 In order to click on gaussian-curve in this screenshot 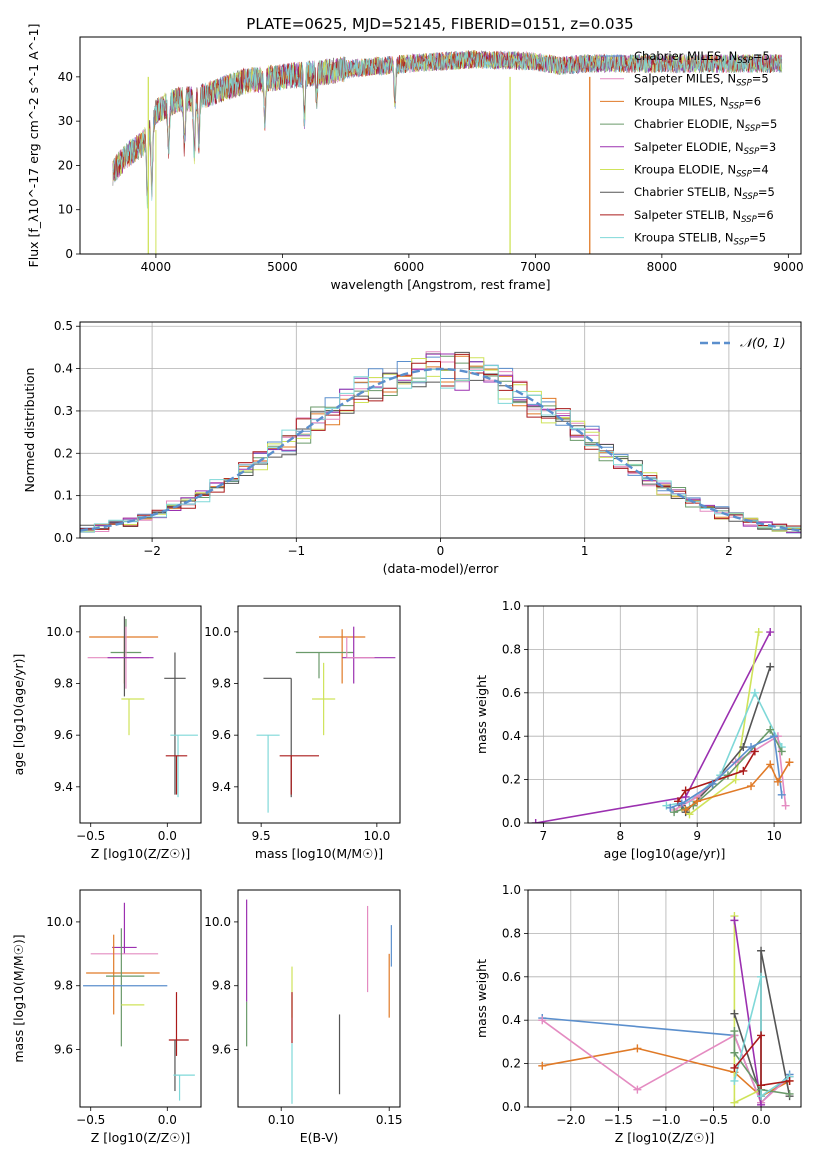, I will do `click(440, 449)`.